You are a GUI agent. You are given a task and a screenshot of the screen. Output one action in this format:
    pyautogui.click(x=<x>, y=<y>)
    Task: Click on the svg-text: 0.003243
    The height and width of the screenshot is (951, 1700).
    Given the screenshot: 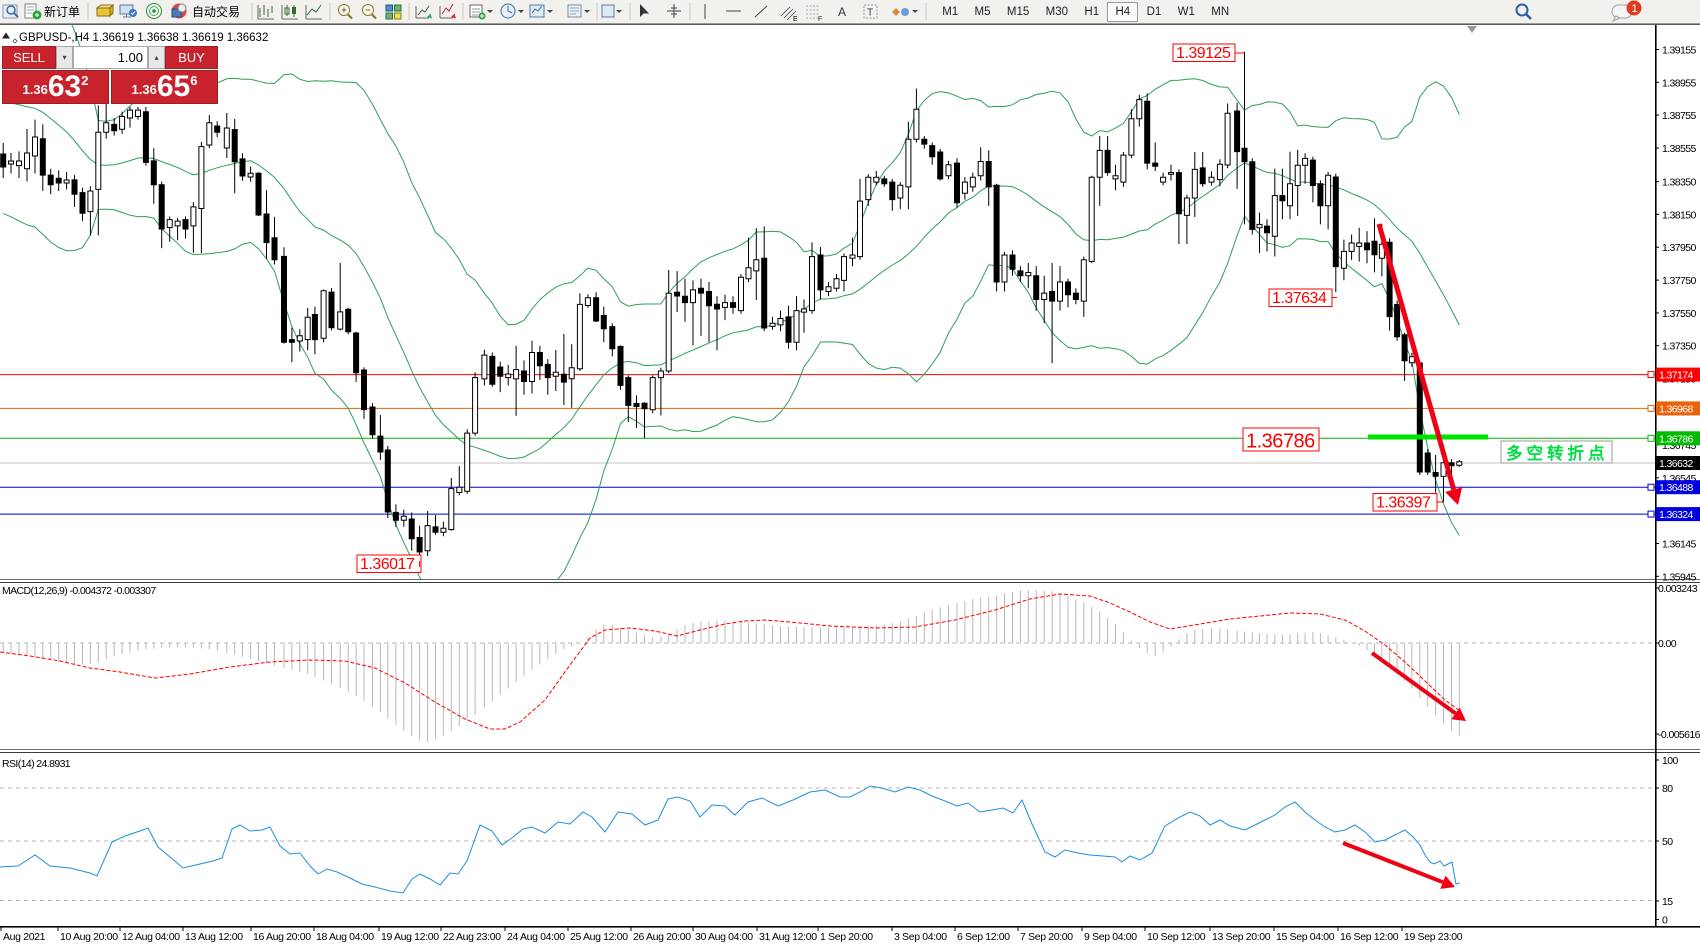 What is the action you would take?
    pyautogui.click(x=1678, y=589)
    